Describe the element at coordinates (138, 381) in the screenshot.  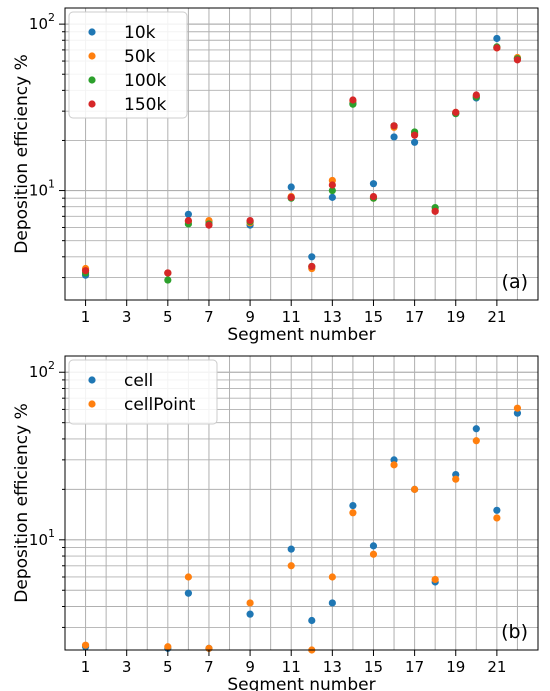
I see `legend-label: cell` at that location.